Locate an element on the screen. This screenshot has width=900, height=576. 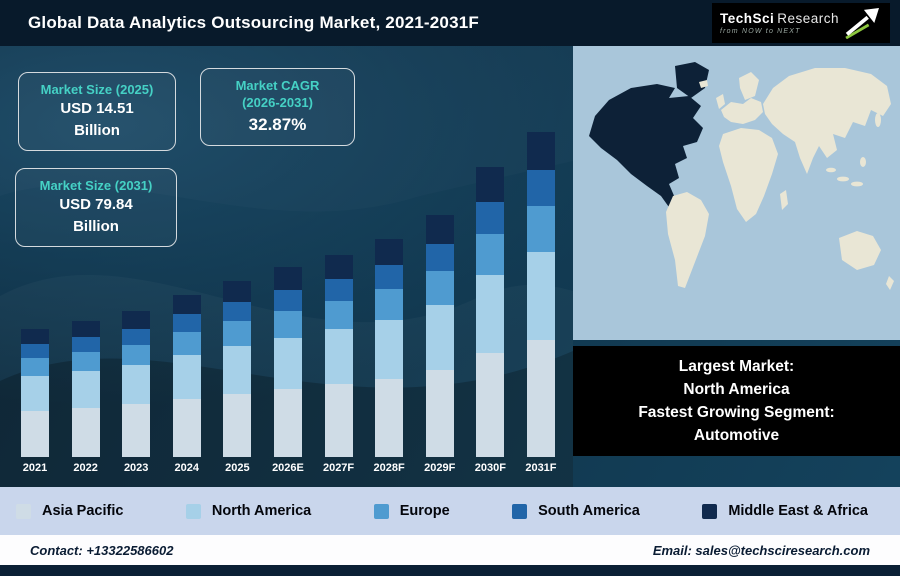
logo-text: TechSci Research from NOW to NEXT is located at coordinates (779, 23).